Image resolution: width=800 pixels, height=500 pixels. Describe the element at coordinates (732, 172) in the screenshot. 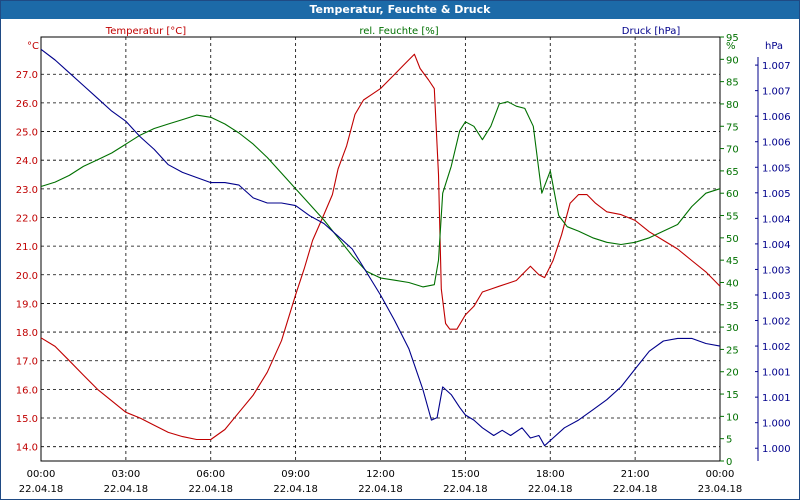

I see `humidity-tick-label: 65` at that location.